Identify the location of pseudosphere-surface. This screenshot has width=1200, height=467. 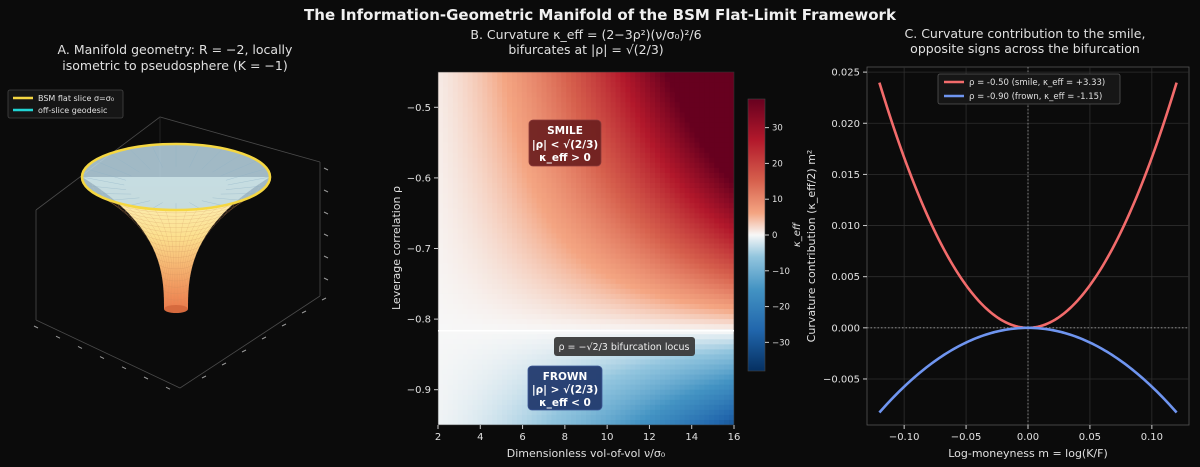
(176, 229).